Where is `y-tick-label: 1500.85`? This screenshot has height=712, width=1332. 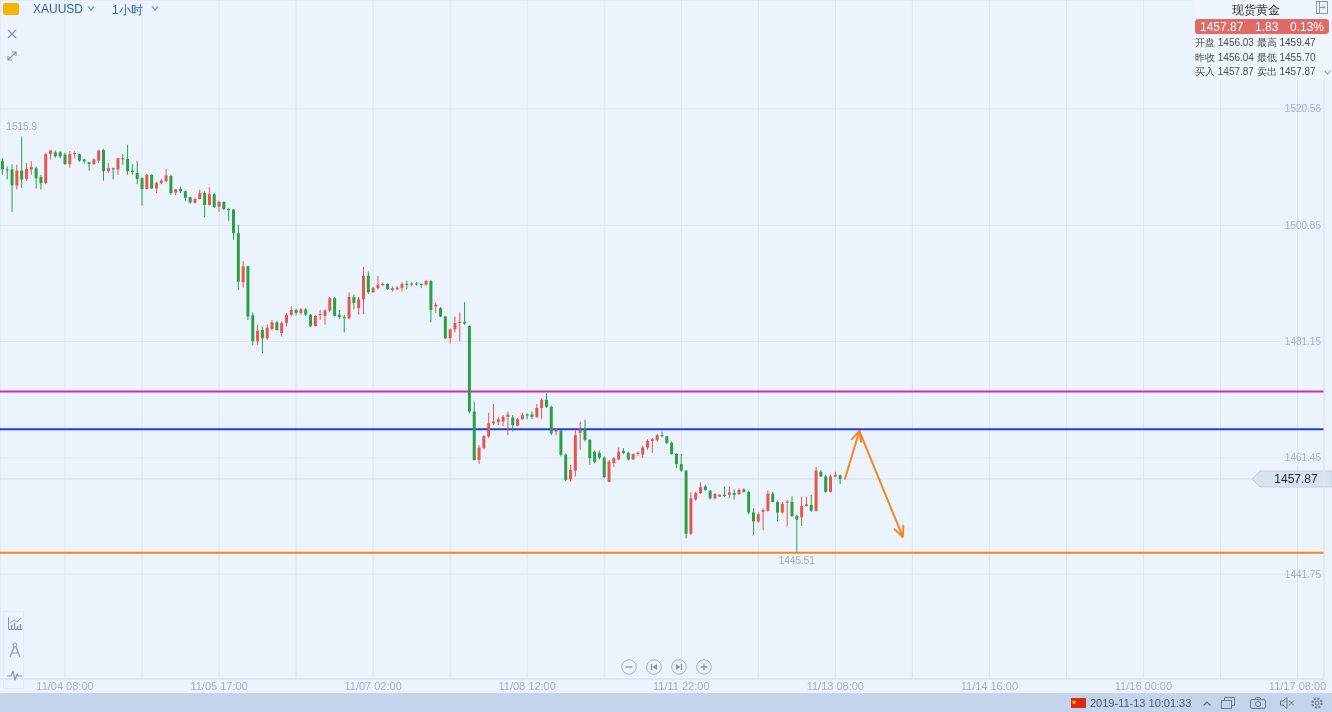 y-tick-label: 1500.85 is located at coordinates (1303, 225).